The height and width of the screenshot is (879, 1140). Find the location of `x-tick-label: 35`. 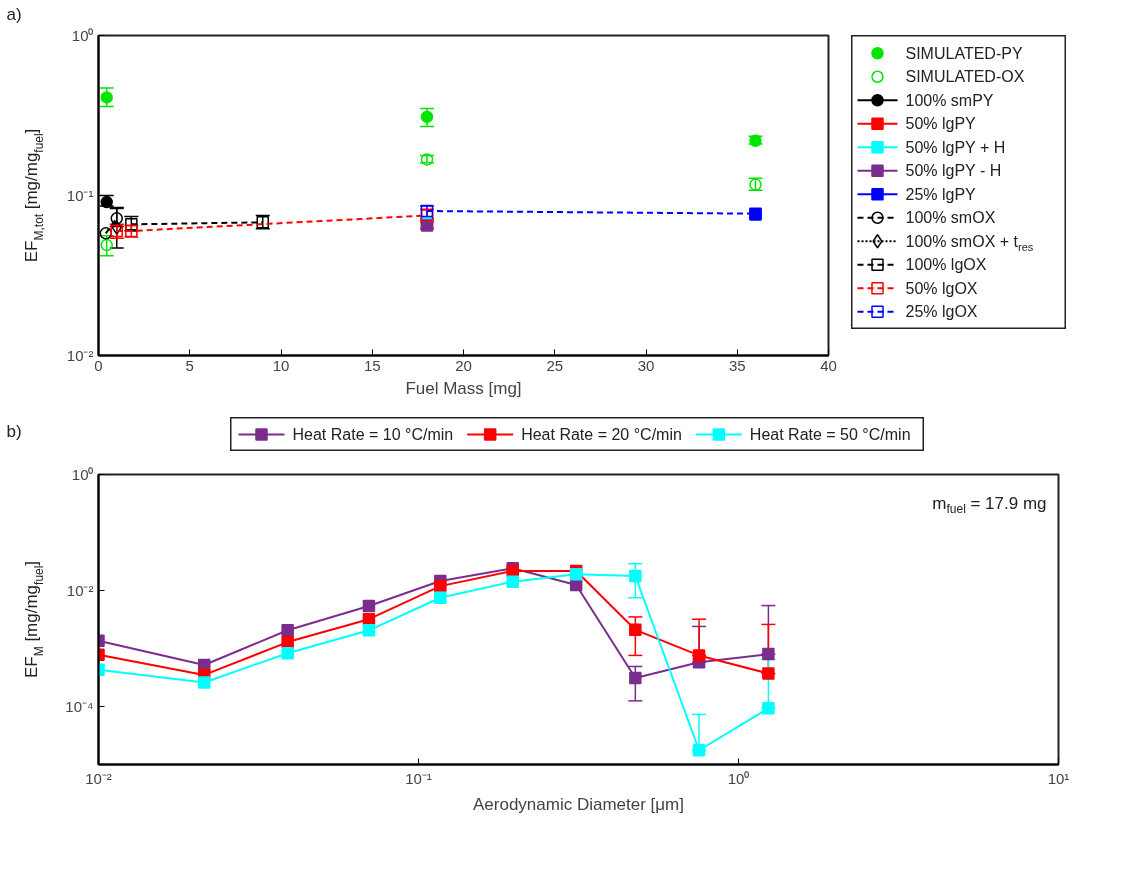

x-tick-label: 35 is located at coordinates (737, 365).